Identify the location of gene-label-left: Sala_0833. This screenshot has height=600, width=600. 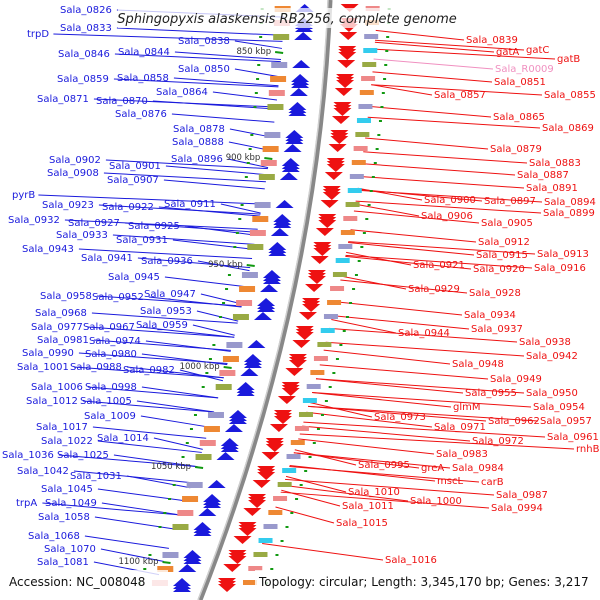
(86, 28).